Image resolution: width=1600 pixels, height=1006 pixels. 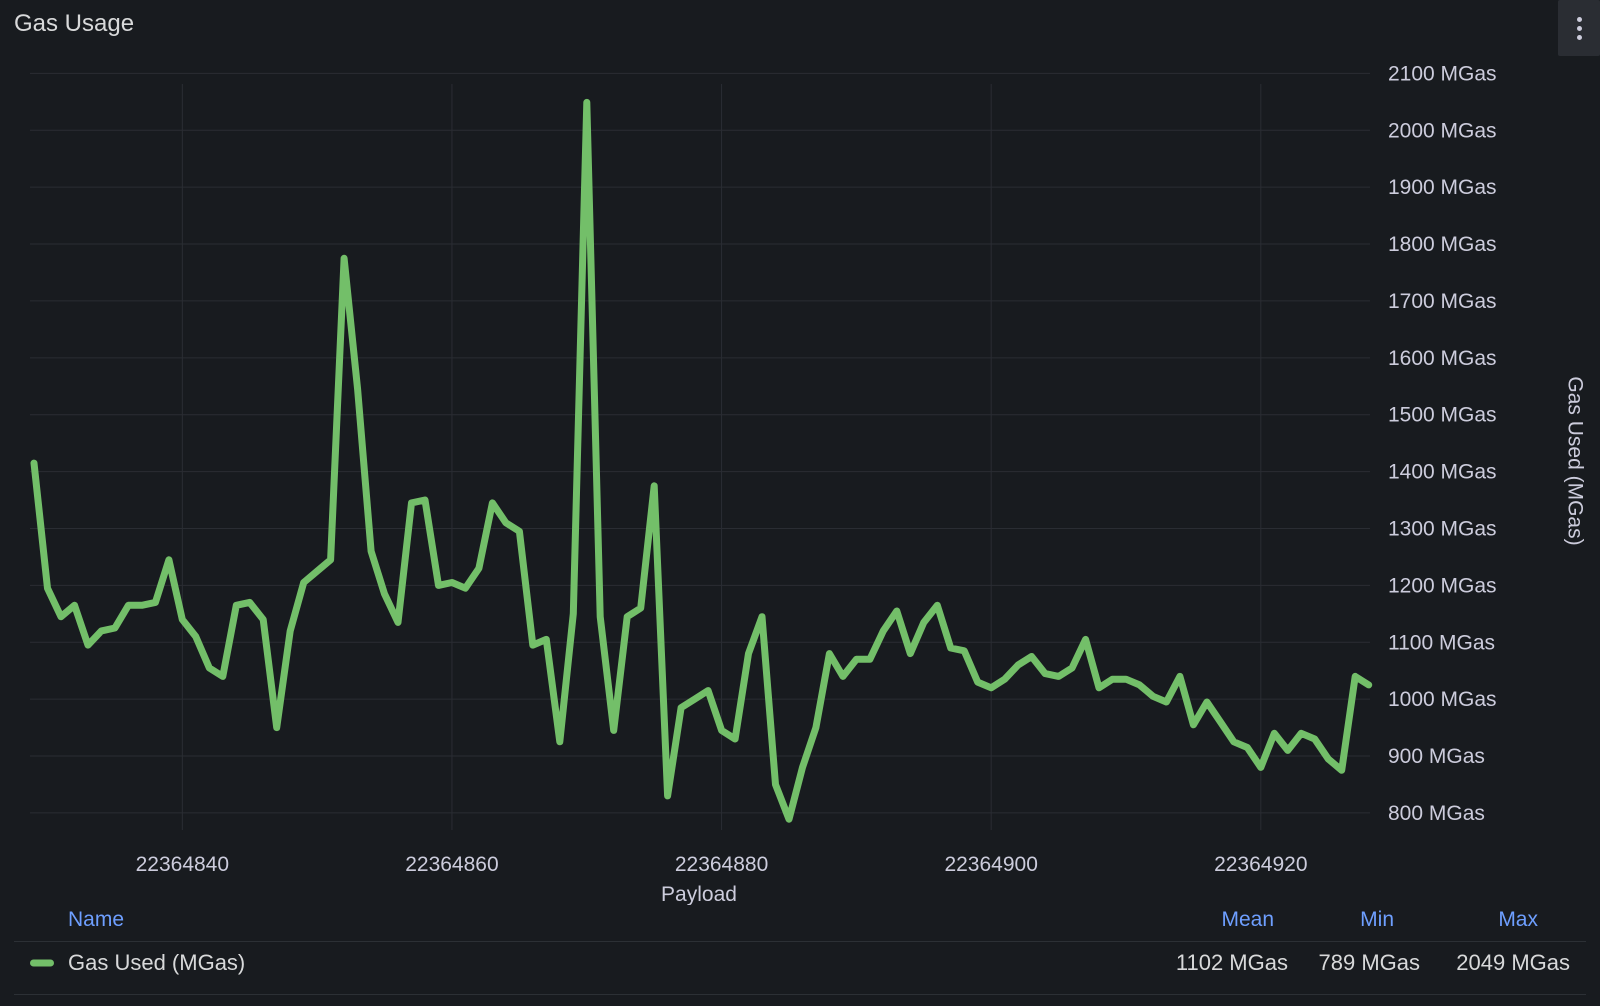 What do you see at coordinates (157, 962) in the screenshot?
I see `legend-series-name: Gas Used (MGas)` at bounding box center [157, 962].